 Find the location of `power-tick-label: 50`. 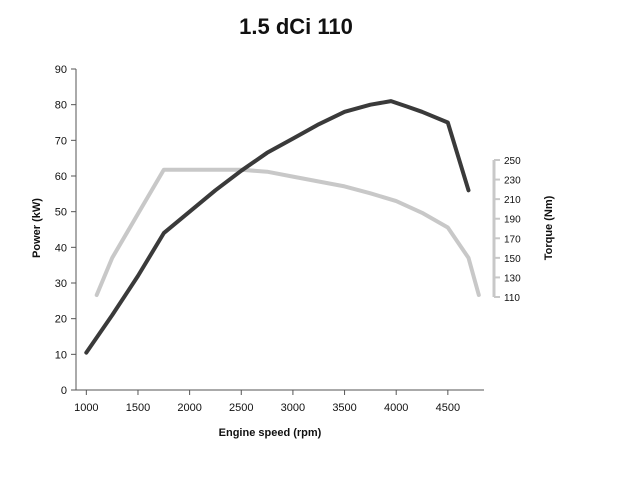

power-tick-label: 50 is located at coordinates (61, 213).